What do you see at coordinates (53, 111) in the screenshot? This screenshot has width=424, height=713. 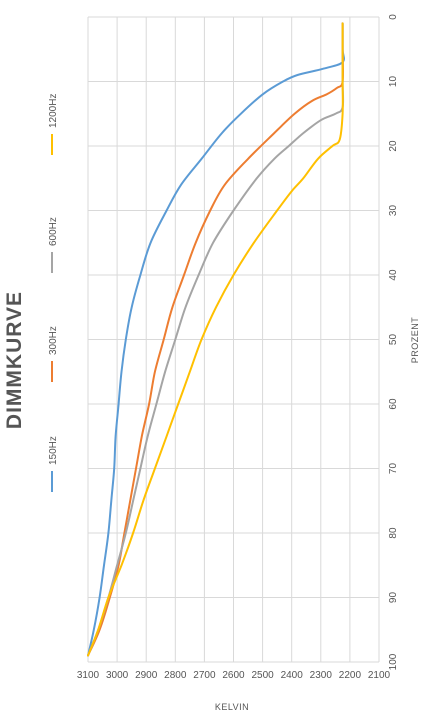 I see `legend-label-1200Hz: 1200Hz` at bounding box center [53, 111].